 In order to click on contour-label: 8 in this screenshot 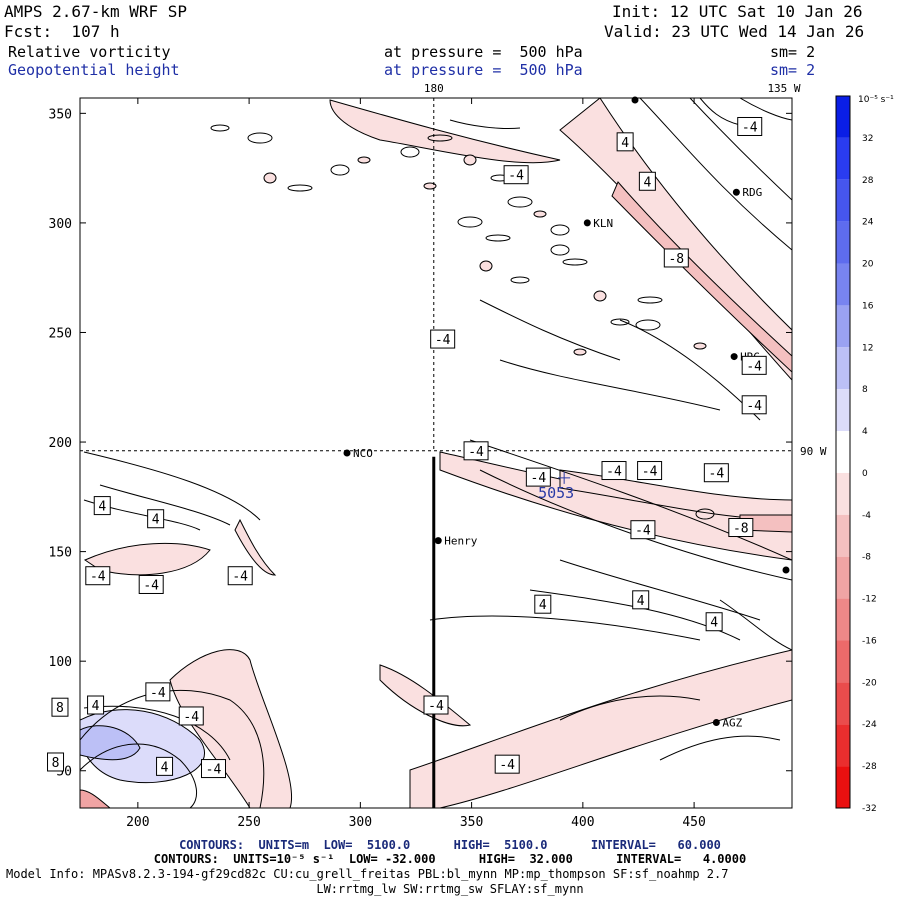, I will do `click(60, 708)`.